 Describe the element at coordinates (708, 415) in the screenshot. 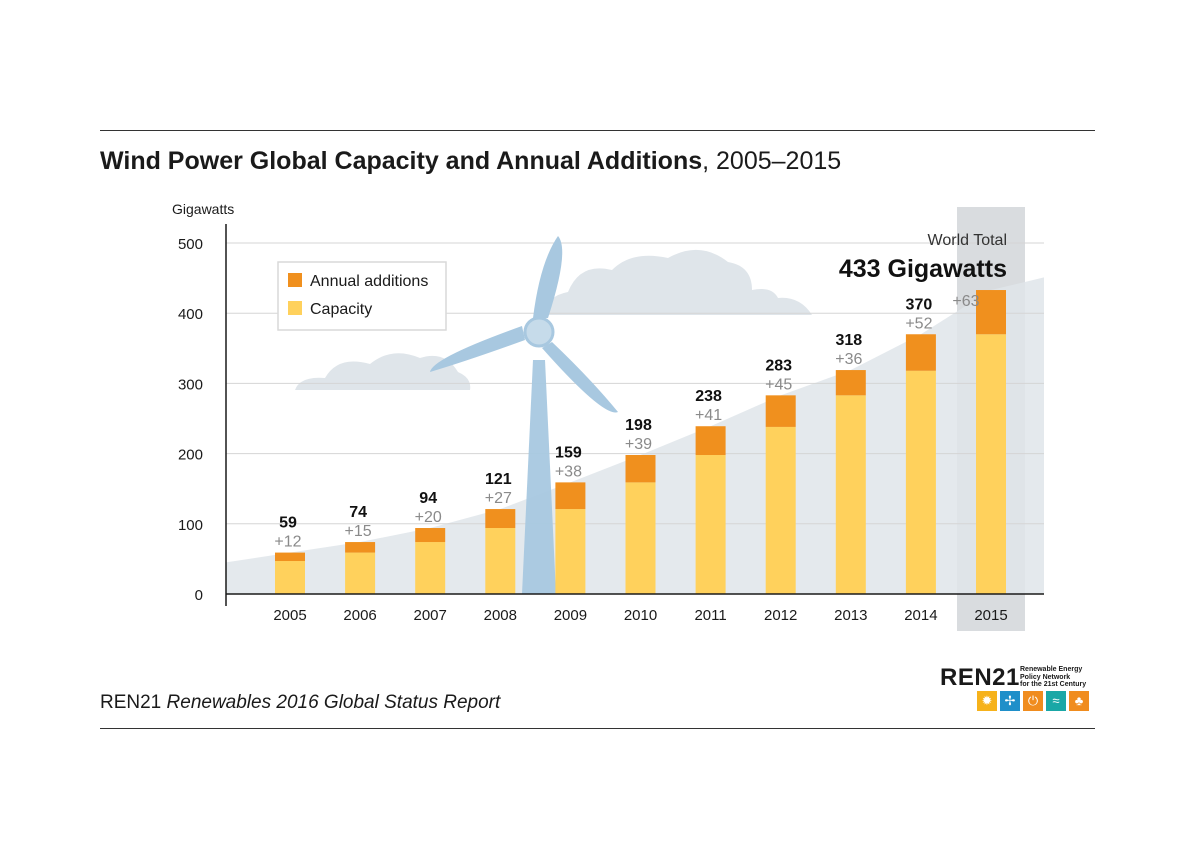

I see `addition-label: +41` at that location.